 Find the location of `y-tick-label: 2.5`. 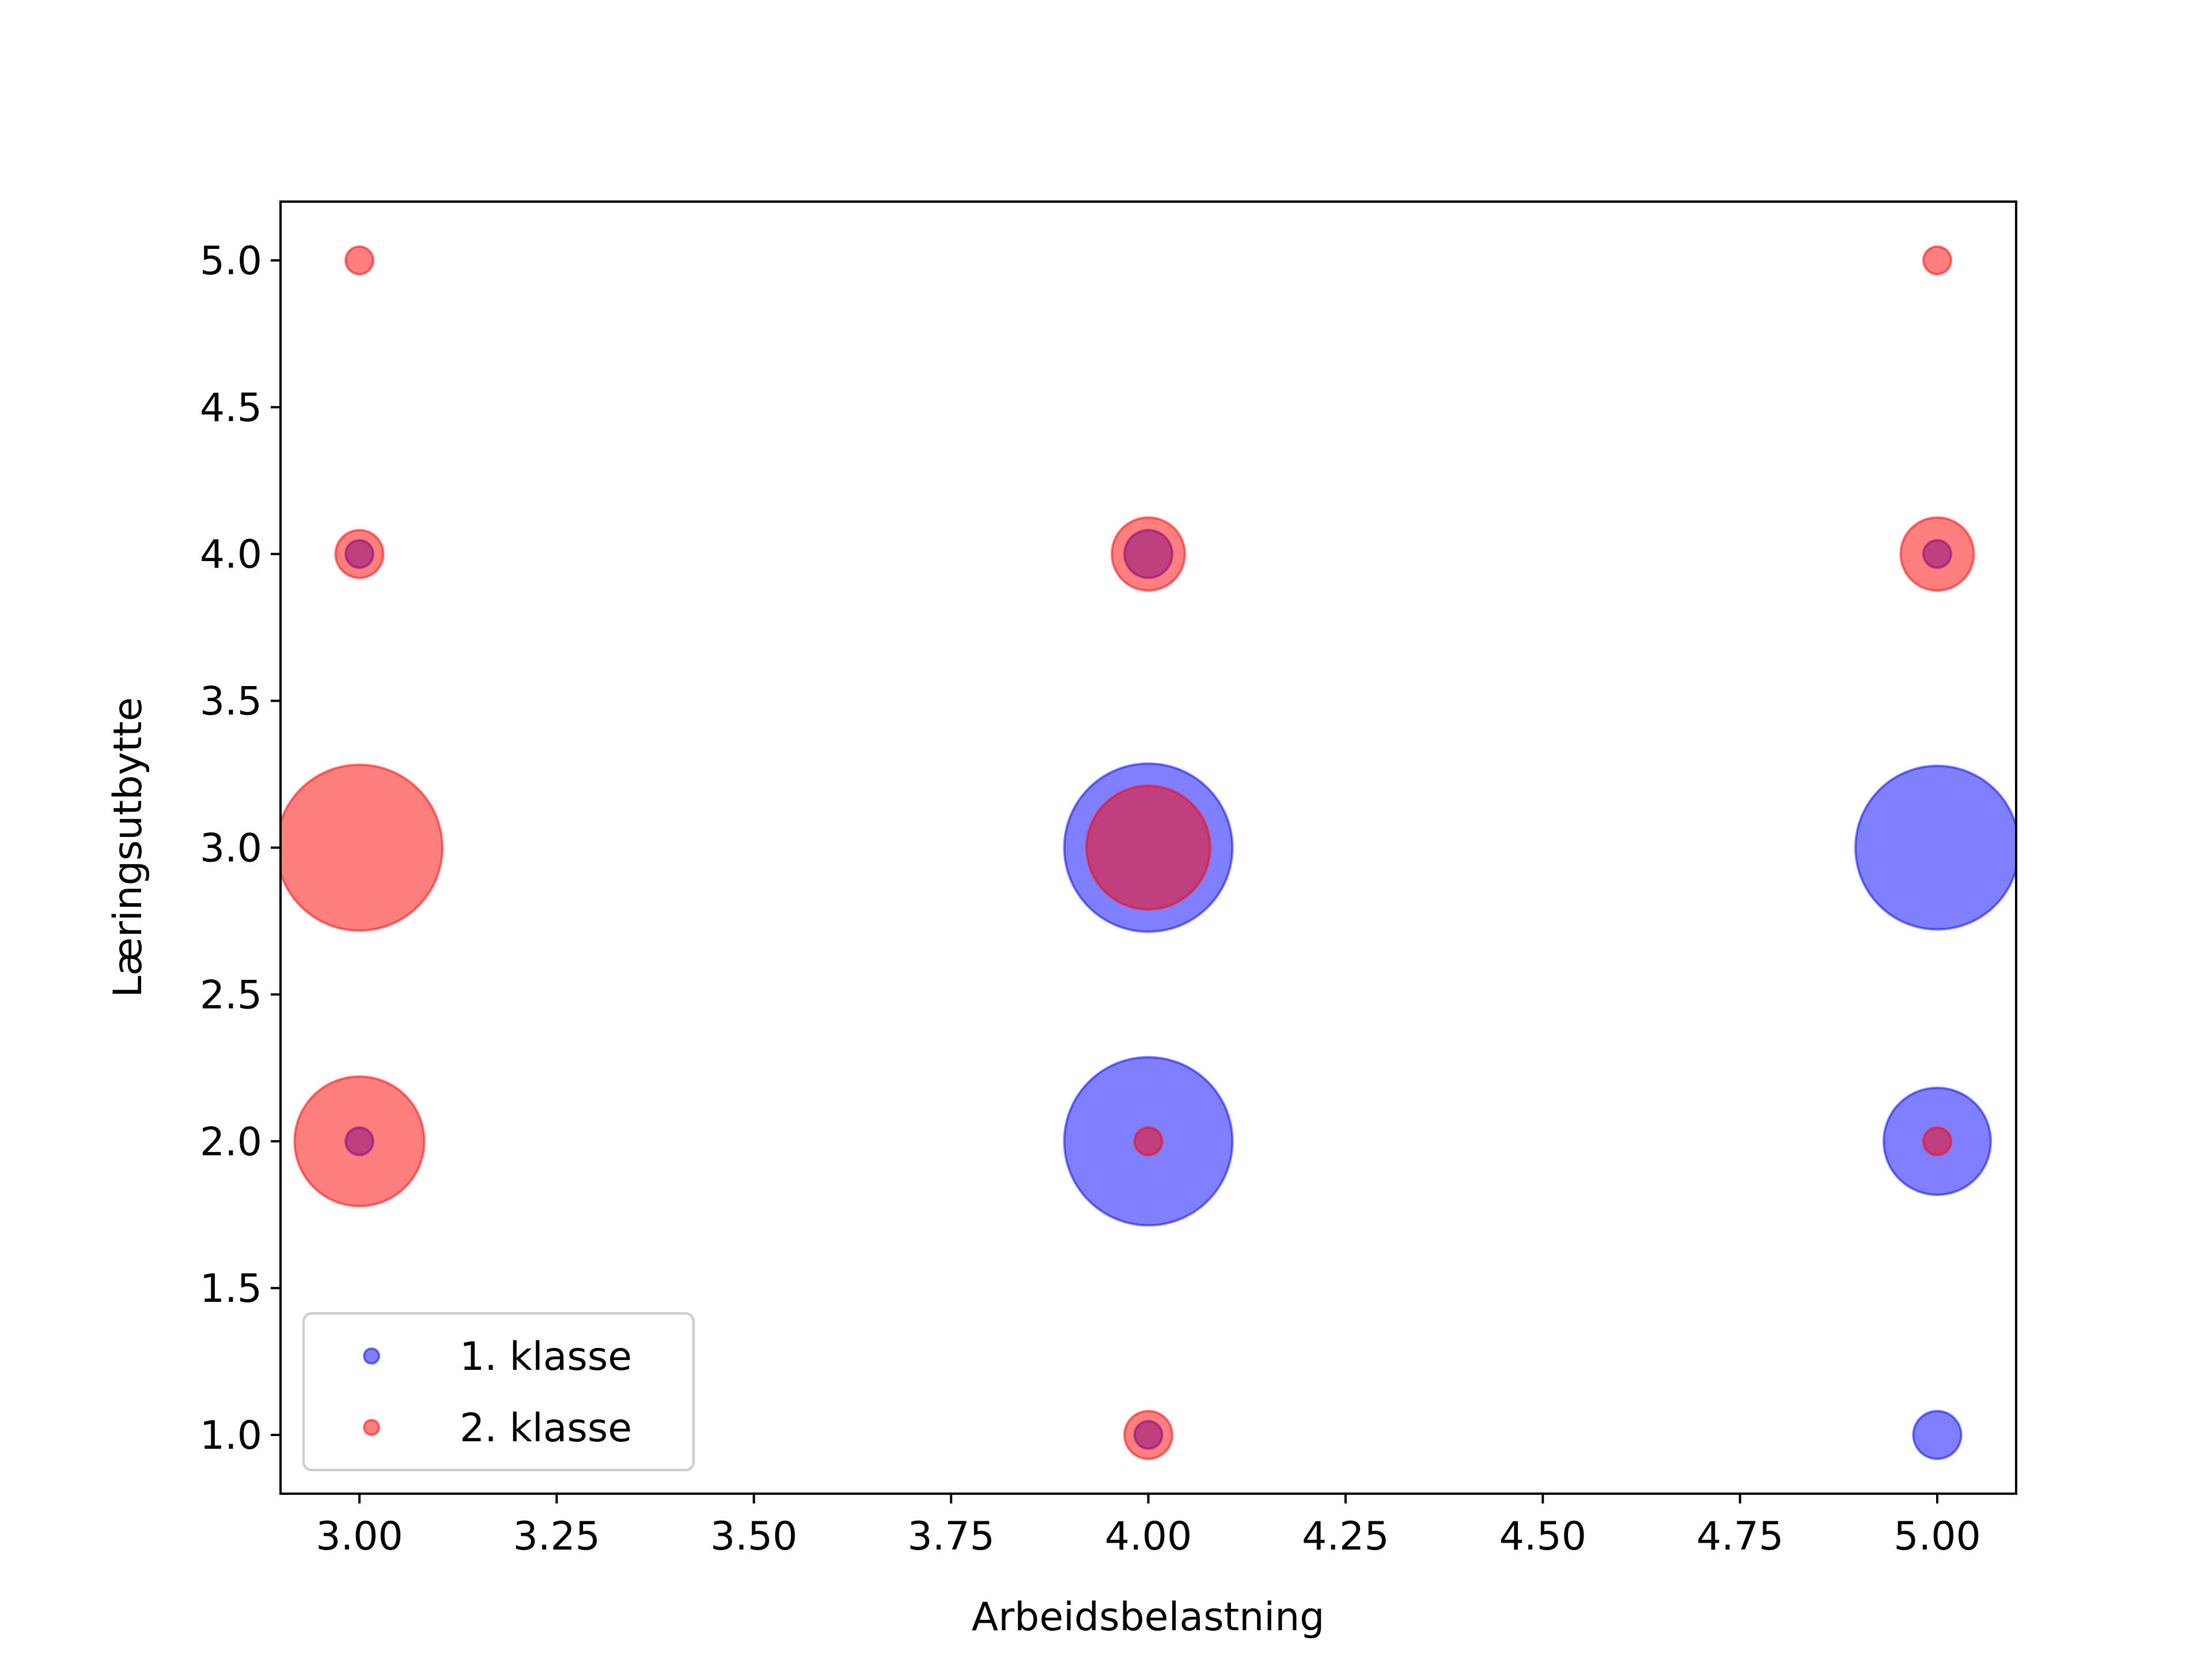

y-tick-label: 2.5 is located at coordinates (231, 995).